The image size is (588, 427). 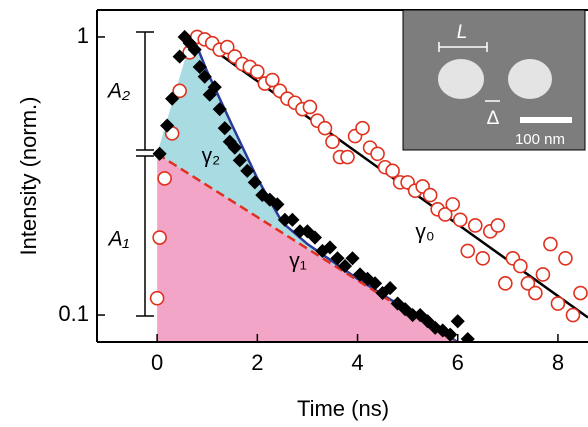 What do you see at coordinates (546, 120) in the screenshot?
I see `scale-bar` at bounding box center [546, 120].